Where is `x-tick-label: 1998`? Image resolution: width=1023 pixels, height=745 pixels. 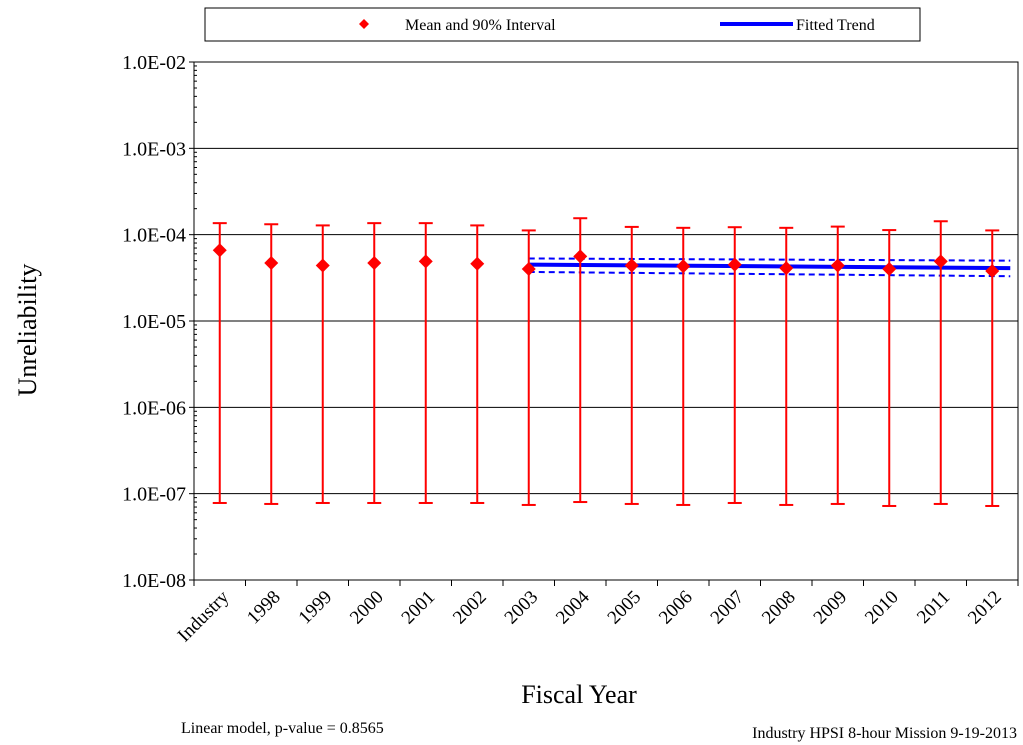 x-tick-label: 1998 is located at coordinates (264, 608).